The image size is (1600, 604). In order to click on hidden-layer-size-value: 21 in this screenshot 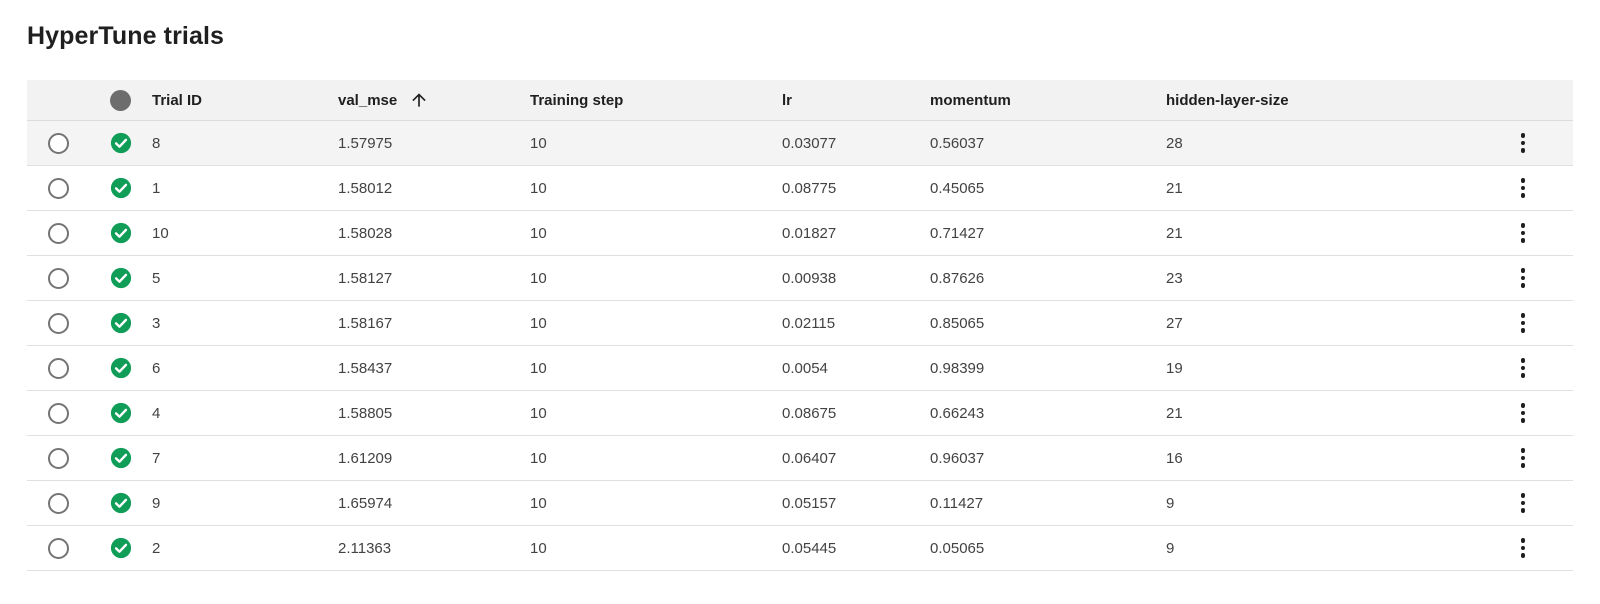, I will do `click(1174, 188)`.